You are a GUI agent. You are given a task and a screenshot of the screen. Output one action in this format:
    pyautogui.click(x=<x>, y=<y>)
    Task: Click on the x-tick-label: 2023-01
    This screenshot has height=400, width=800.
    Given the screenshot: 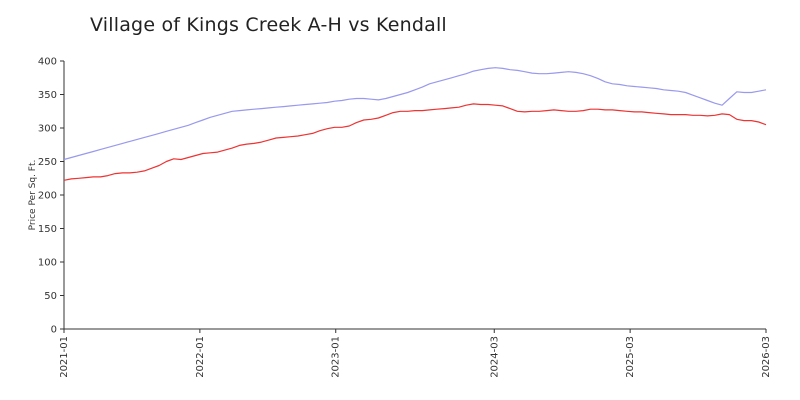 What is the action you would take?
    pyautogui.click(x=336, y=357)
    